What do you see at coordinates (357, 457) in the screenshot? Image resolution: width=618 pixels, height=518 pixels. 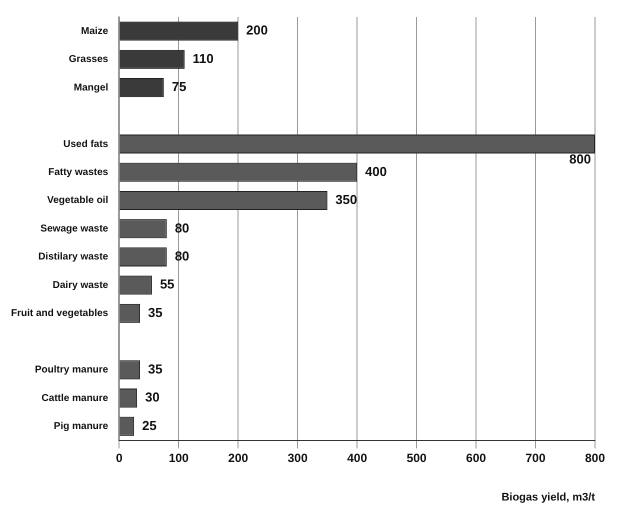 I see `x-tick-label: 400` at bounding box center [357, 457].